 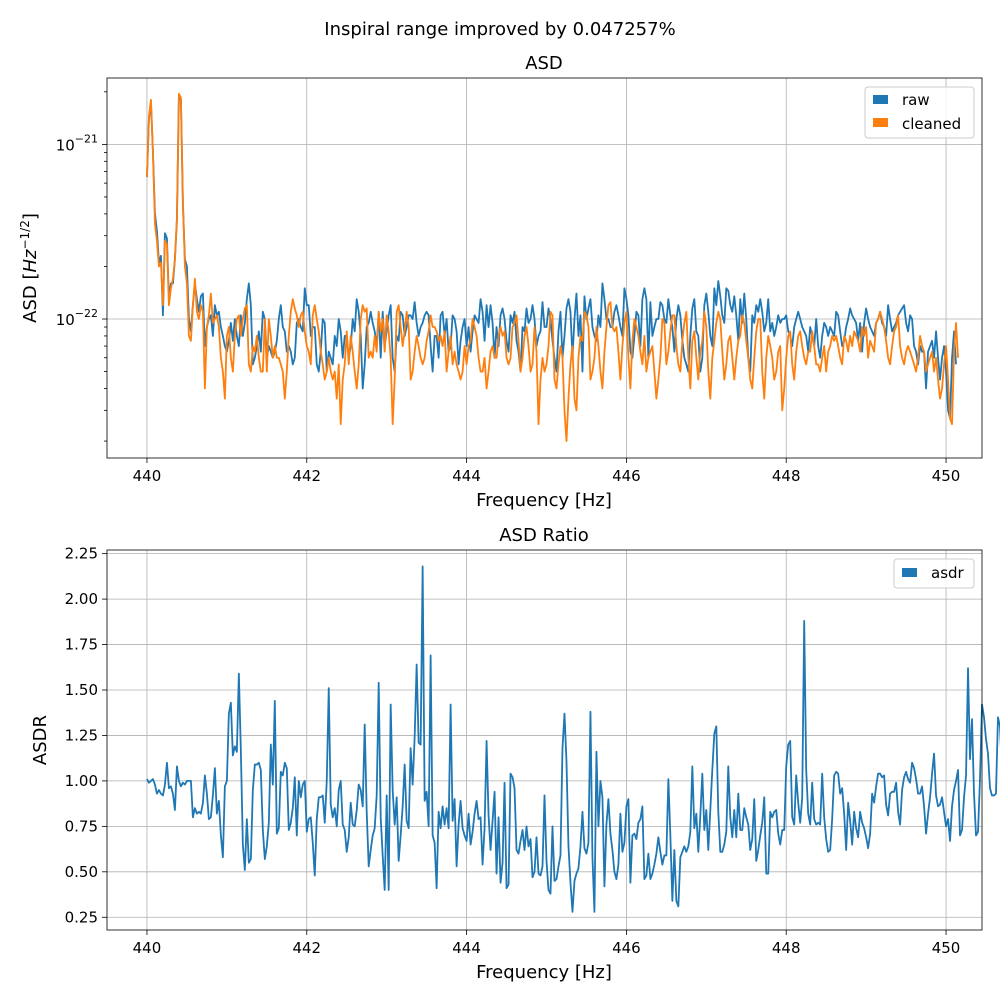 What do you see at coordinates (40, 740) in the screenshot?
I see `asdr-ylabel: ASDR` at bounding box center [40, 740].